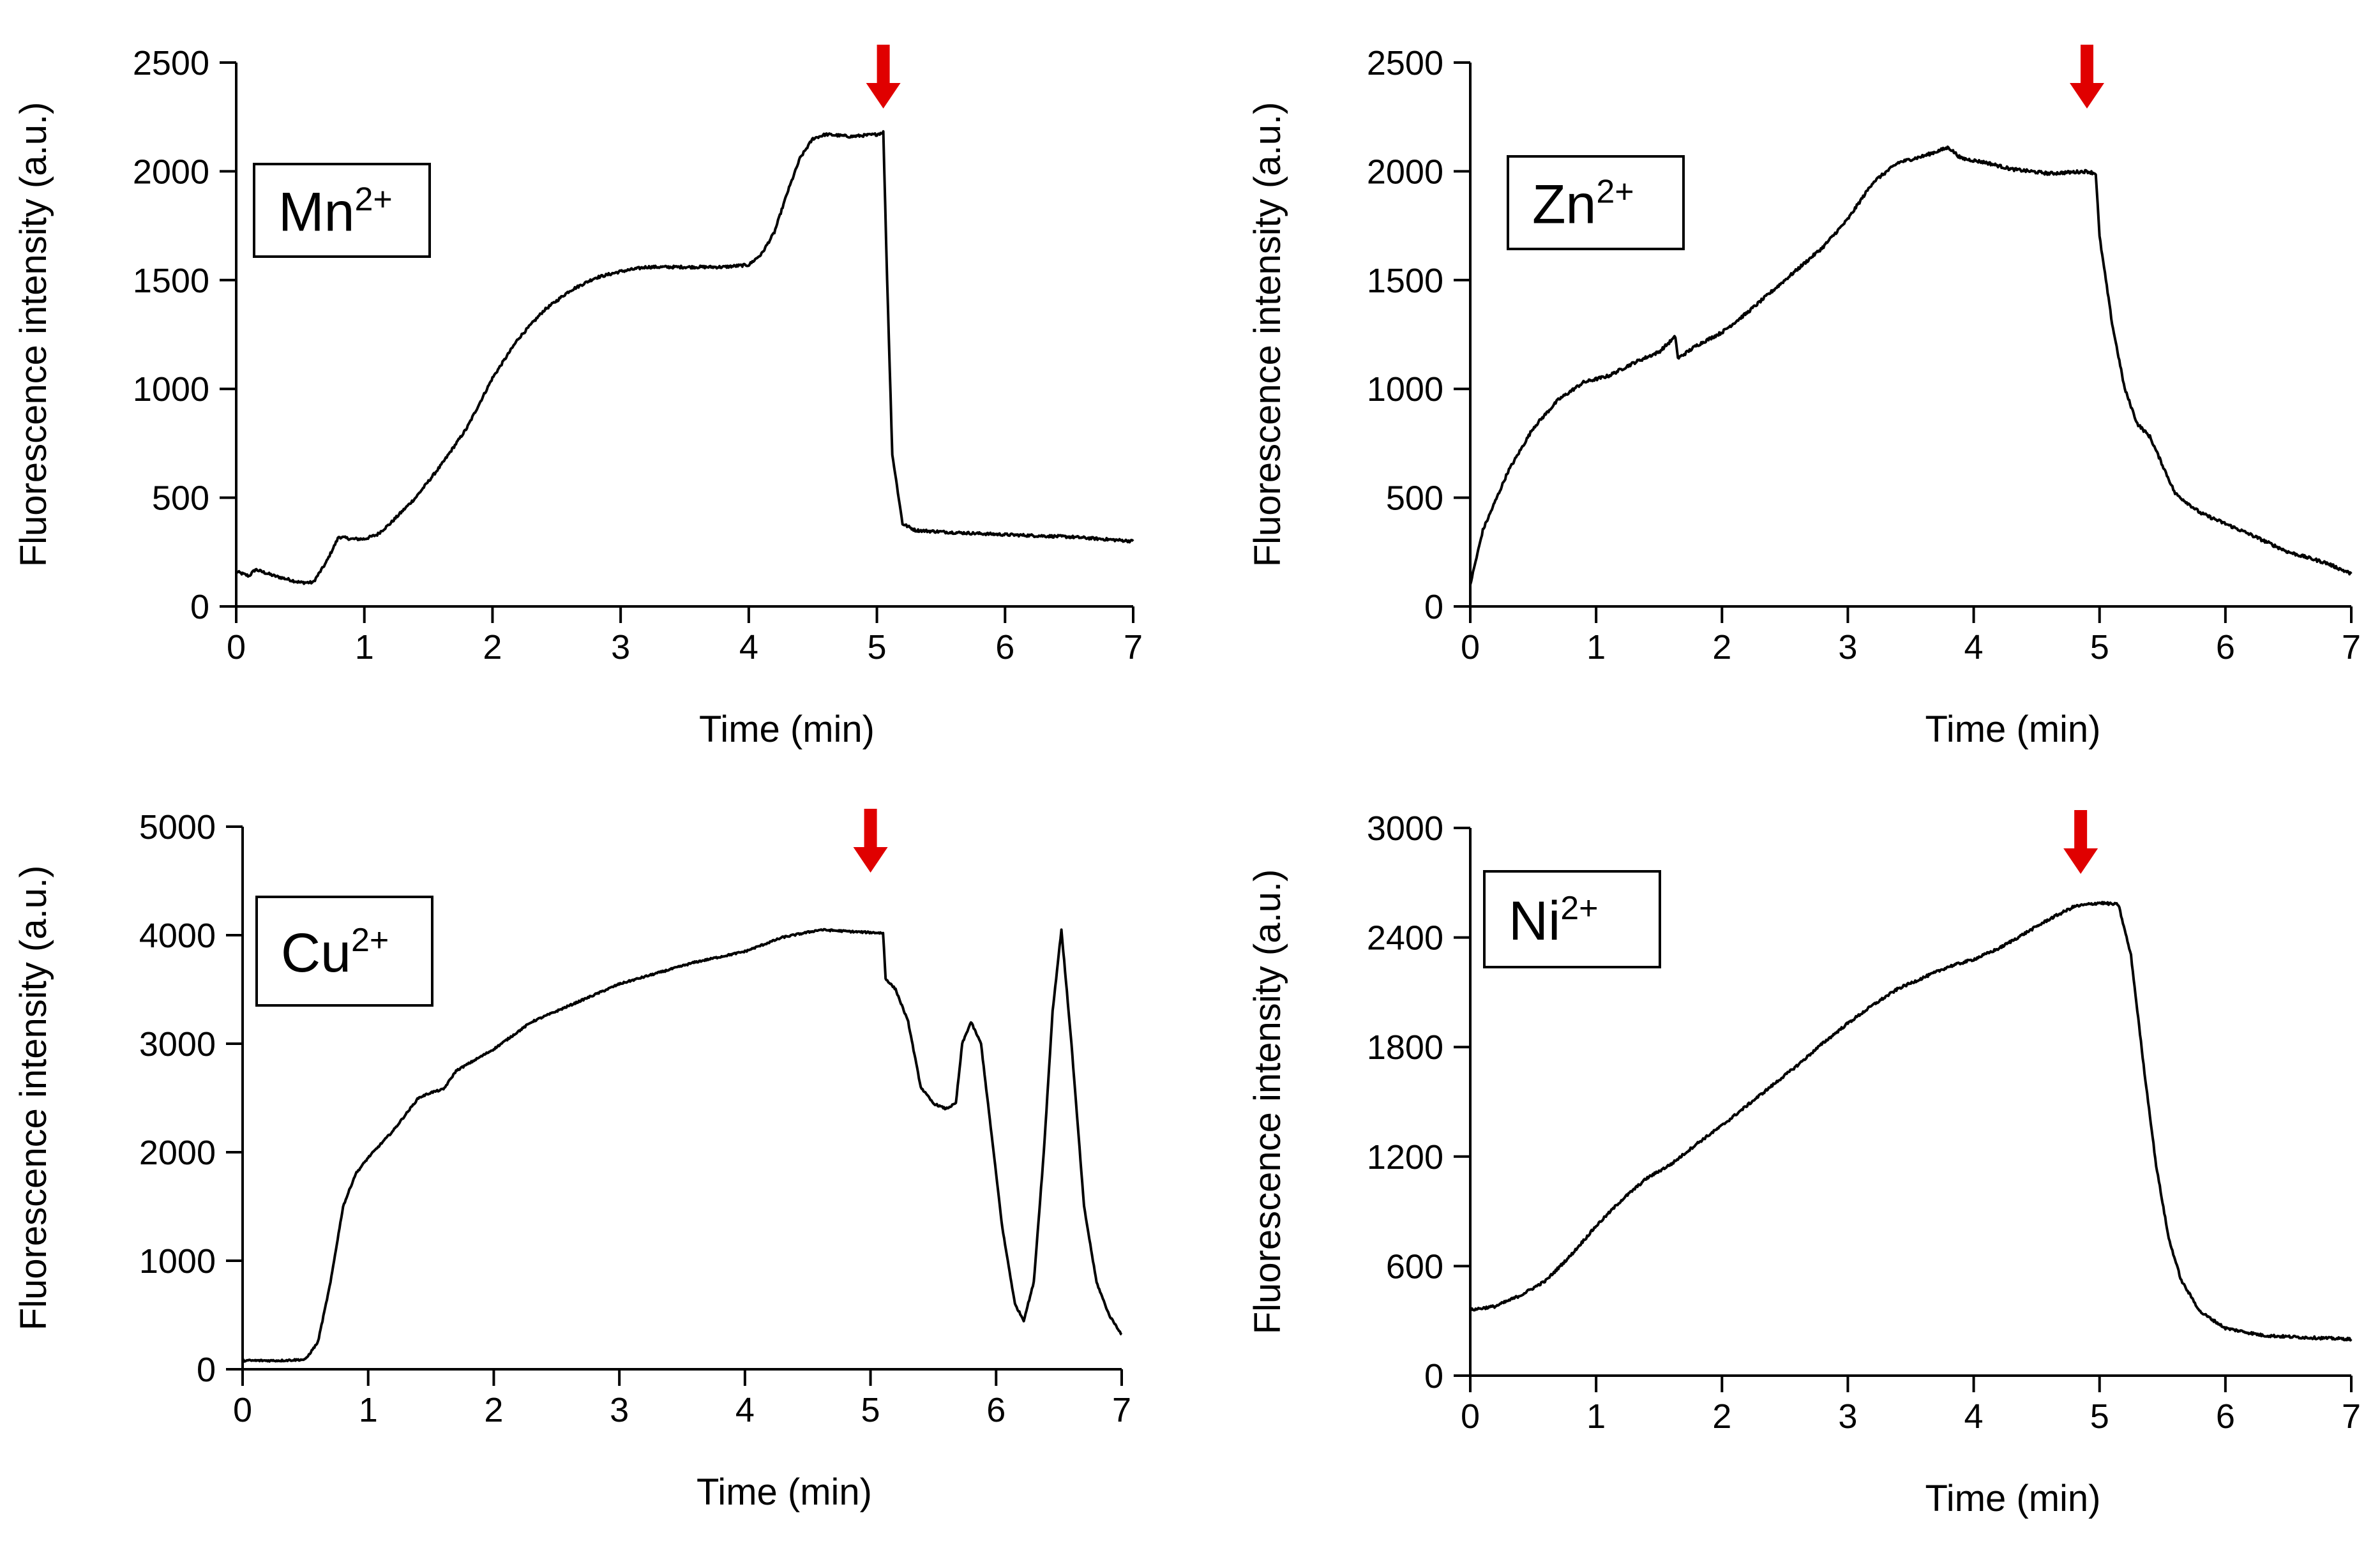 This screenshot has height=1548, width=2380. I want to click on zn-ylabel: Fluorescence intensity (a.u.), so click(1267, 334).